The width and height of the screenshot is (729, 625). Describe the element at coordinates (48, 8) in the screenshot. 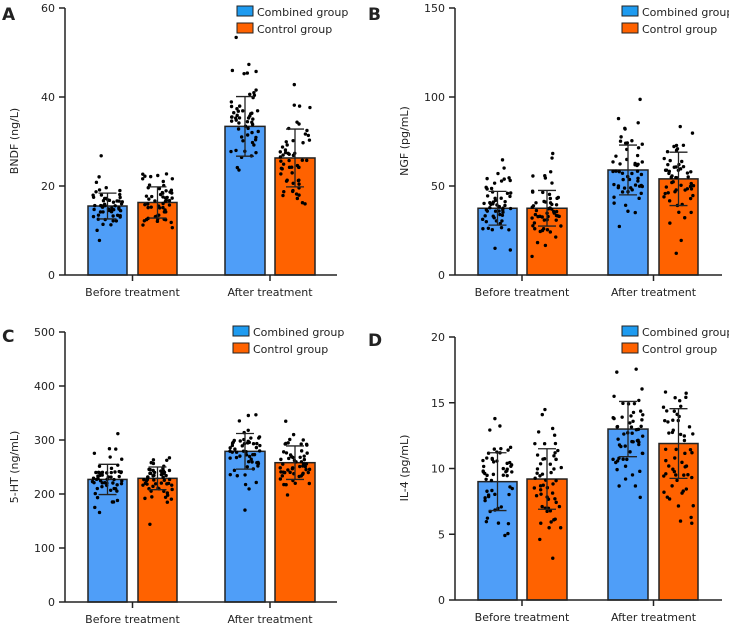

I see `y-tick-label: 60` at that location.